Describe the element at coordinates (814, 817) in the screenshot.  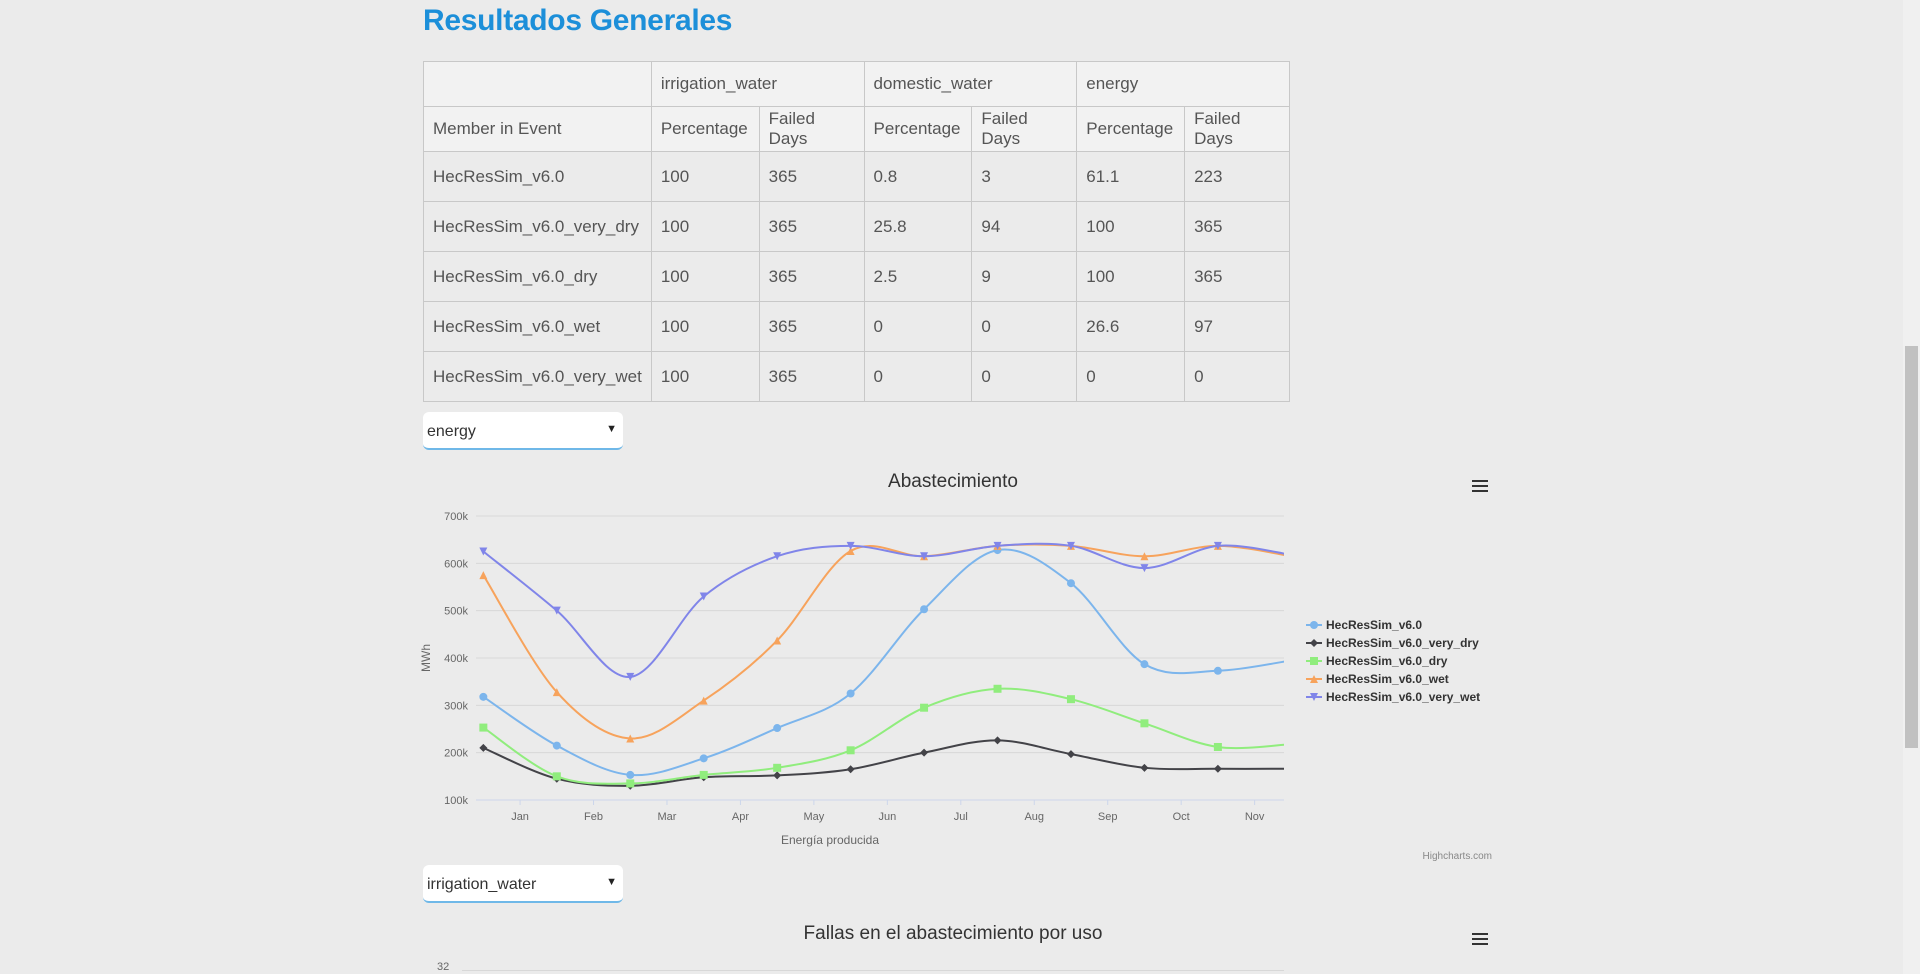
I see `x-tick-label: May` at that location.